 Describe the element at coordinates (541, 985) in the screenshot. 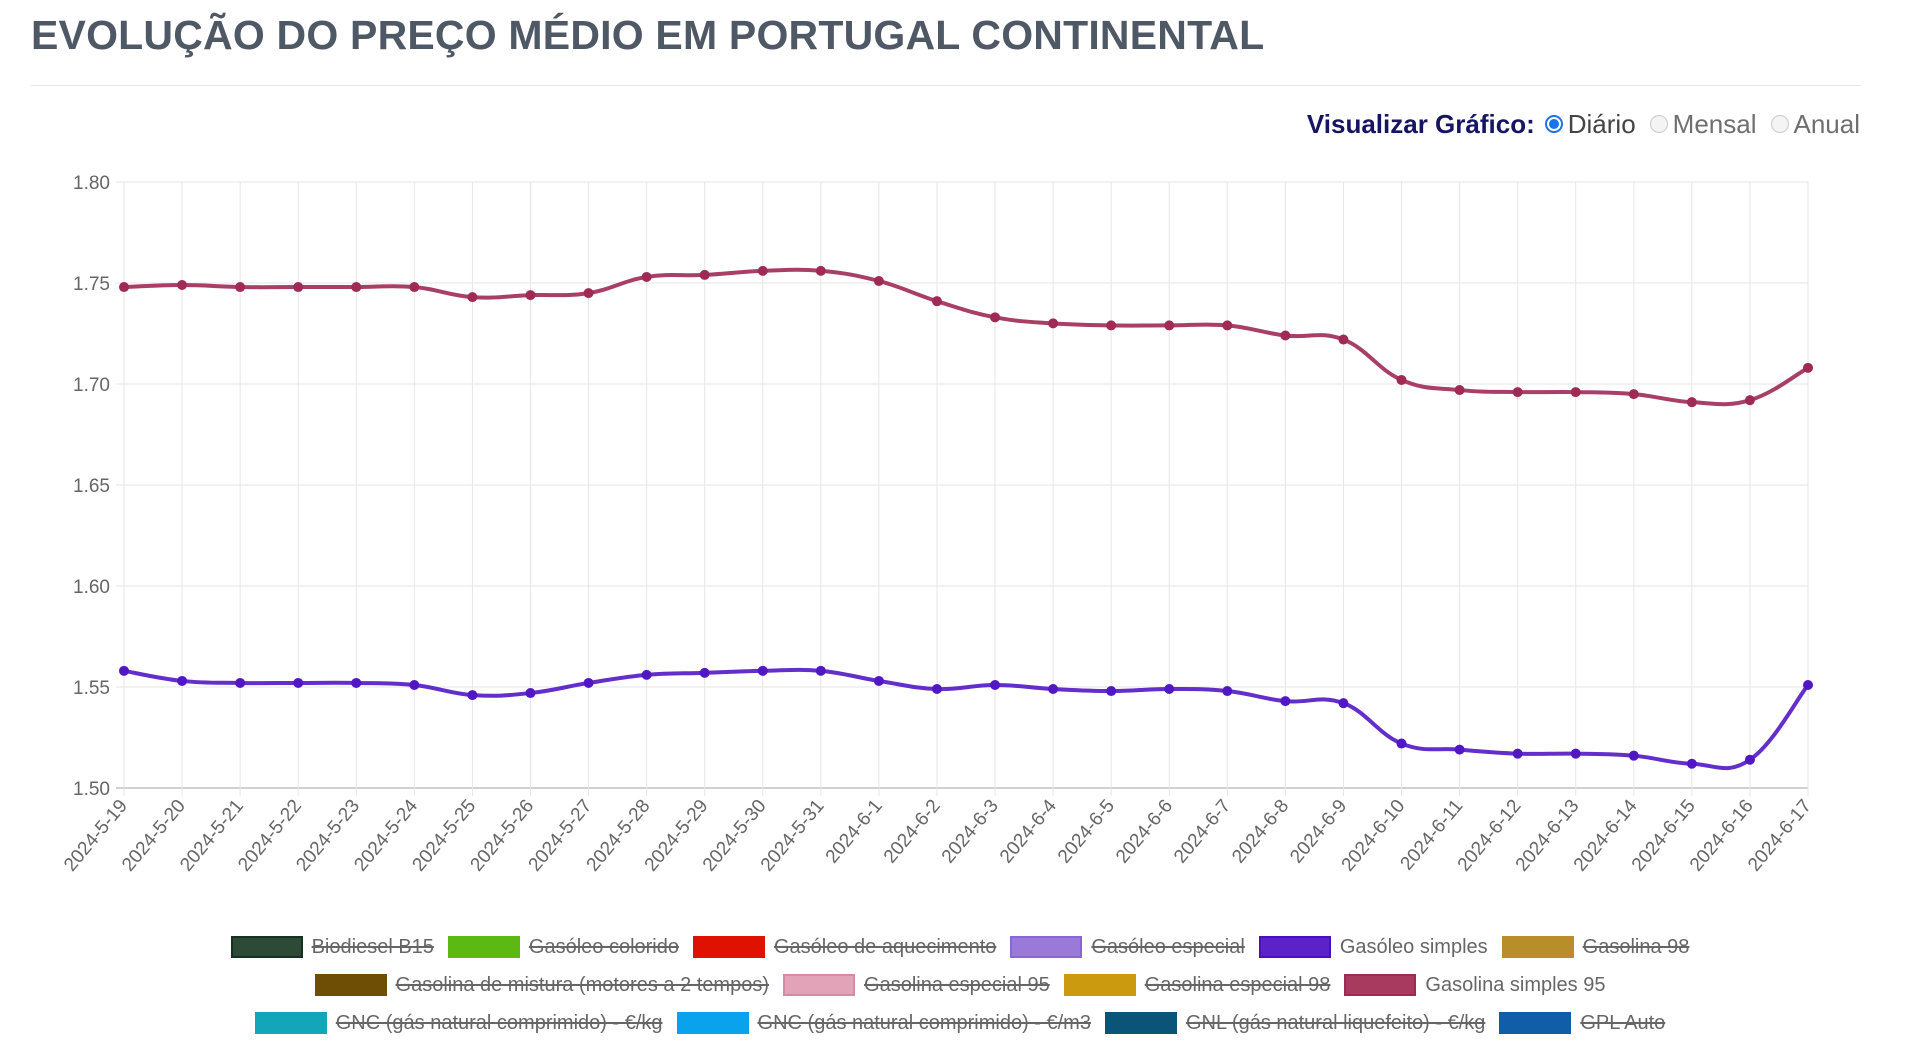

I see `legend-item: Gasolina de mistura (motores a 2 tempos)` at that location.